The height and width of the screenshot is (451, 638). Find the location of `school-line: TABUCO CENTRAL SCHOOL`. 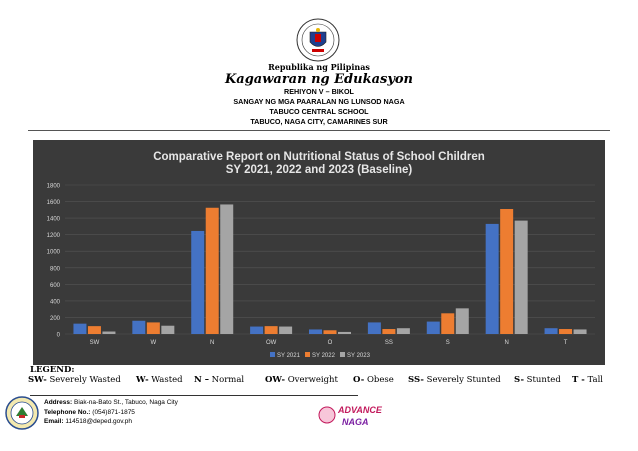

school-line: TABUCO CENTRAL SCHOOL is located at coordinates (319, 111).